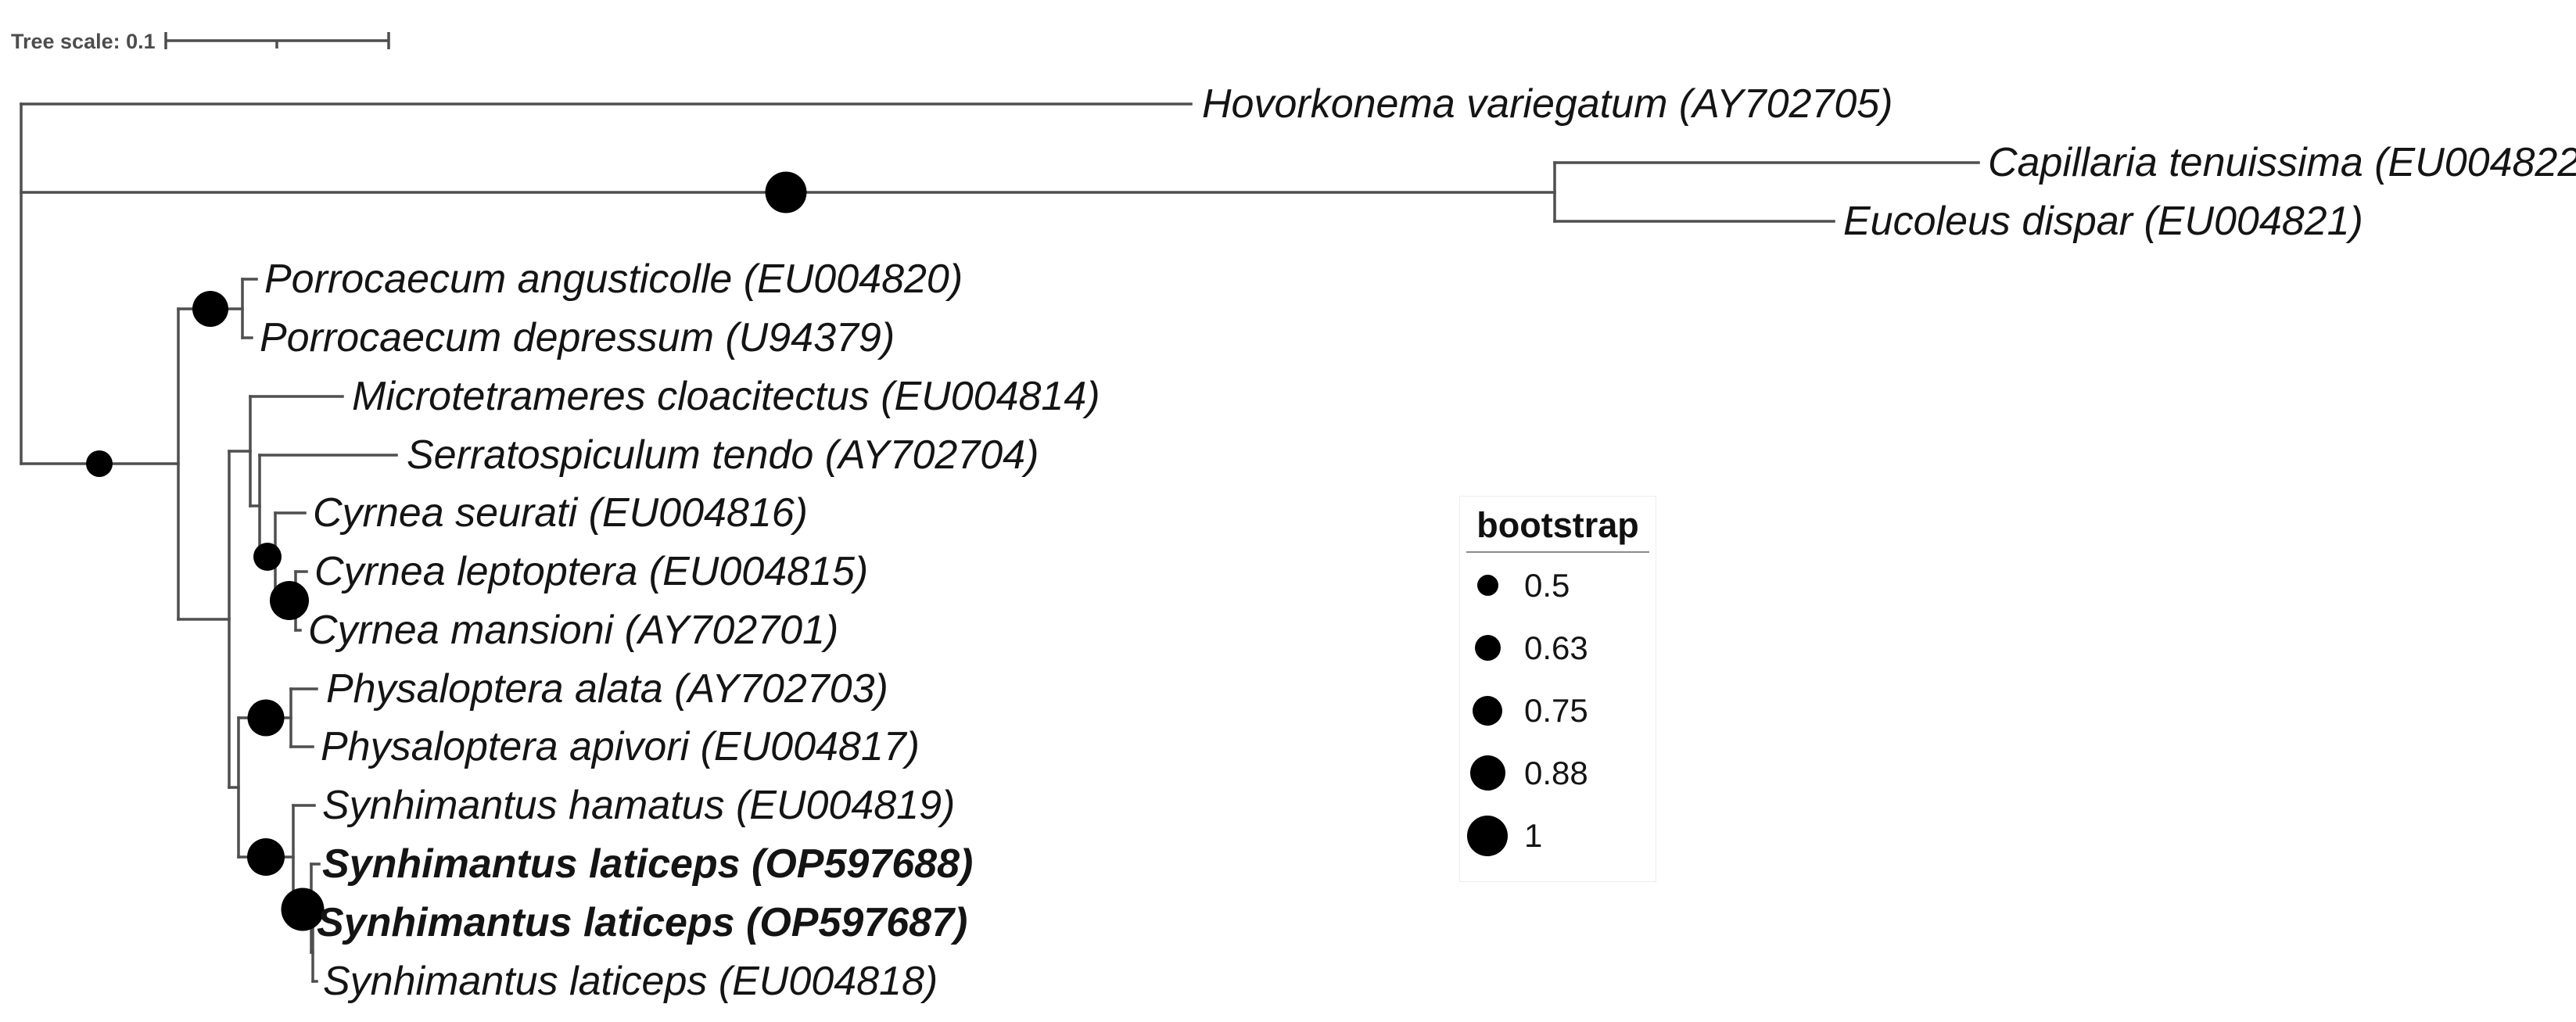 The height and width of the screenshot is (1022, 2576). Describe the element at coordinates (573, 630) in the screenshot. I see `leaf-label: Cyrnea mansioni (AY702701)` at that location.